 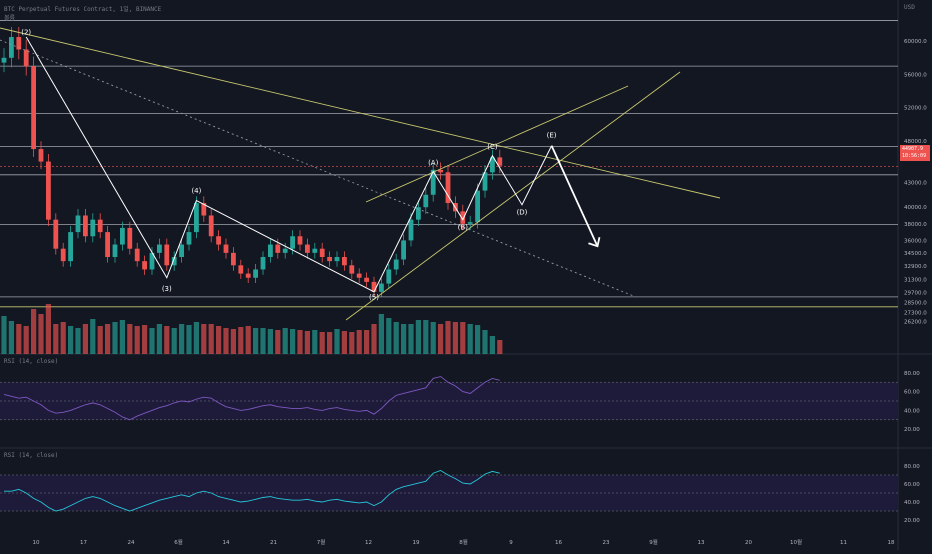 I want to click on time-axis-label: 23, so click(x=606, y=543).